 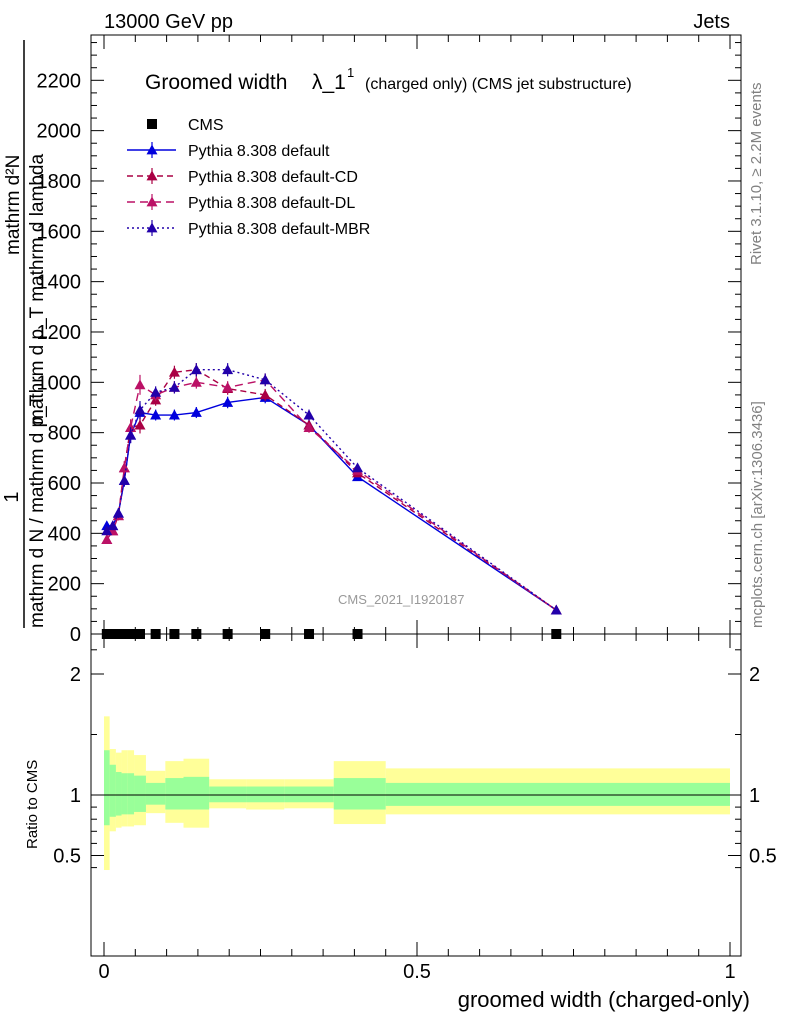 I want to click on main-ytick-label: 1600, so click(x=59, y=232).